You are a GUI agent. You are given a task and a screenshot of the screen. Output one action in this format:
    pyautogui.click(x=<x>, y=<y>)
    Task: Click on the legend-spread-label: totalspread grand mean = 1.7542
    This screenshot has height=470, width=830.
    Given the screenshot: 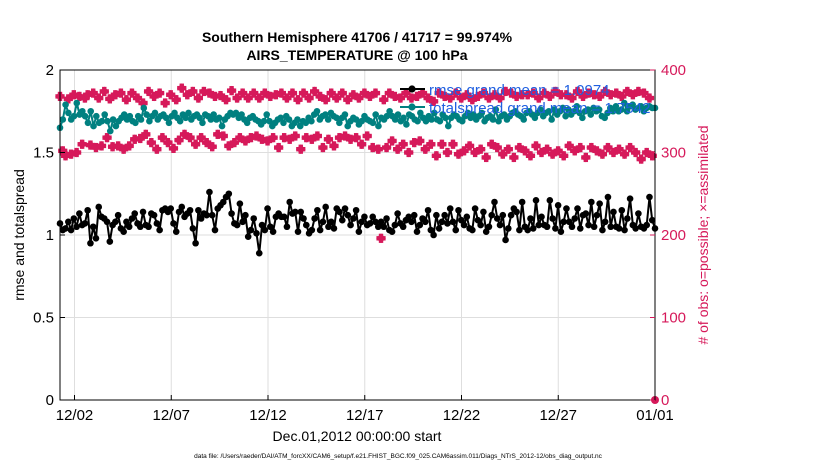 What is the action you would take?
    pyautogui.click(x=539, y=108)
    